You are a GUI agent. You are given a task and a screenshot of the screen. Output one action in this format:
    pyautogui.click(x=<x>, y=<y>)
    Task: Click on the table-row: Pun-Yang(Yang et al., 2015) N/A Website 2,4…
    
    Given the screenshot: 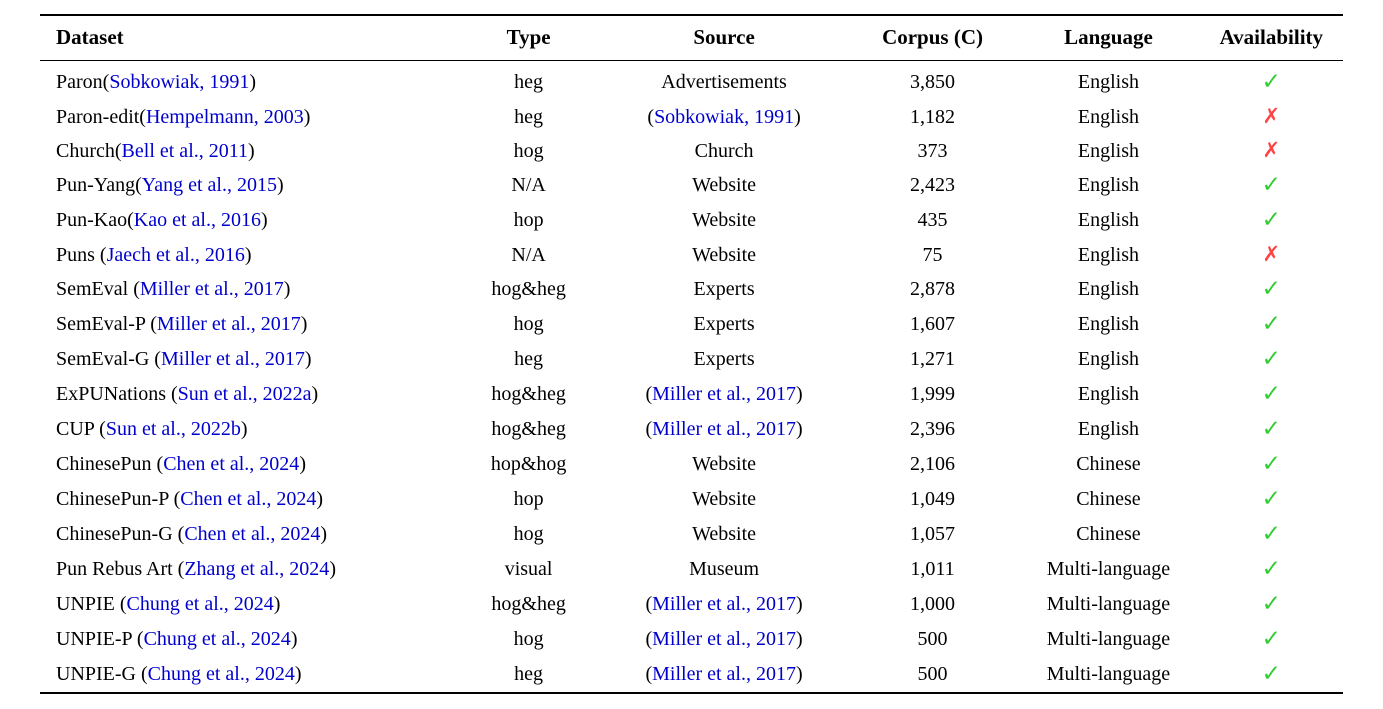 What is the action you would take?
    pyautogui.click(x=691, y=185)
    